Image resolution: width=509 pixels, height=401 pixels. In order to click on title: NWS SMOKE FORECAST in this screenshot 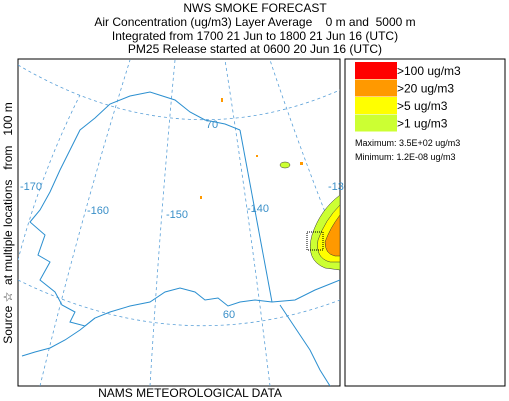, I will do `click(255, 8)`.